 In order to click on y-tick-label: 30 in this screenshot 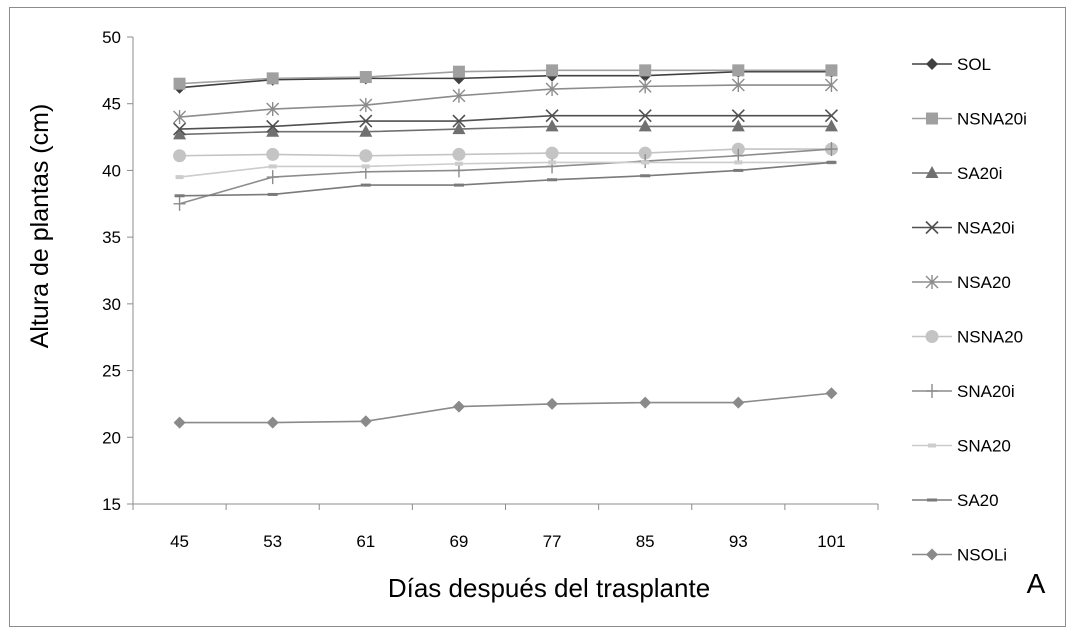, I will do `click(111, 304)`.